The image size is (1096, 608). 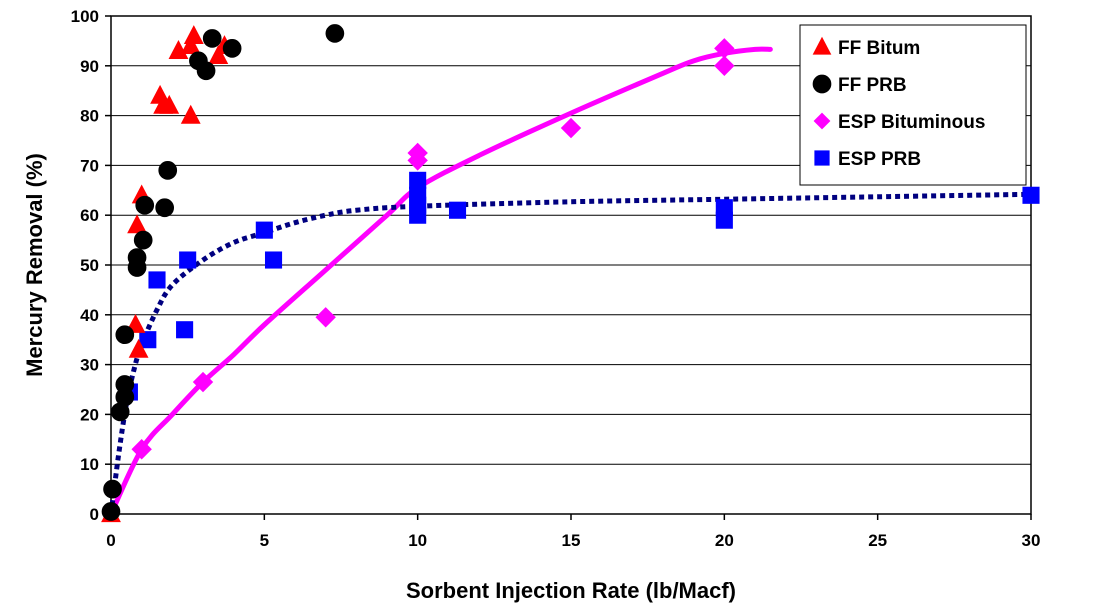 What do you see at coordinates (911, 122) in the screenshot?
I see `legend-label: ESP Bituminous` at bounding box center [911, 122].